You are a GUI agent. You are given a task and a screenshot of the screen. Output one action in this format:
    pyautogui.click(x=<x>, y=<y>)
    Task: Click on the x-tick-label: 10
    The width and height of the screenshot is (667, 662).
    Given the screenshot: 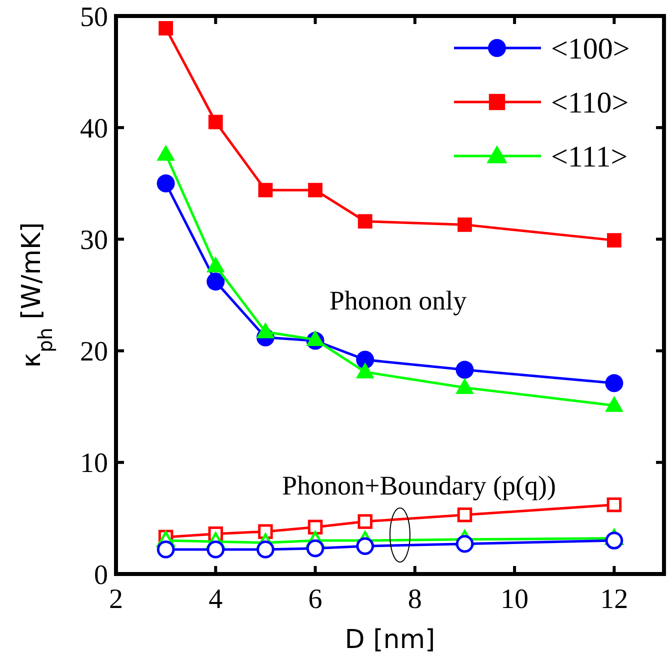 What is the action you would take?
    pyautogui.click(x=514, y=599)
    